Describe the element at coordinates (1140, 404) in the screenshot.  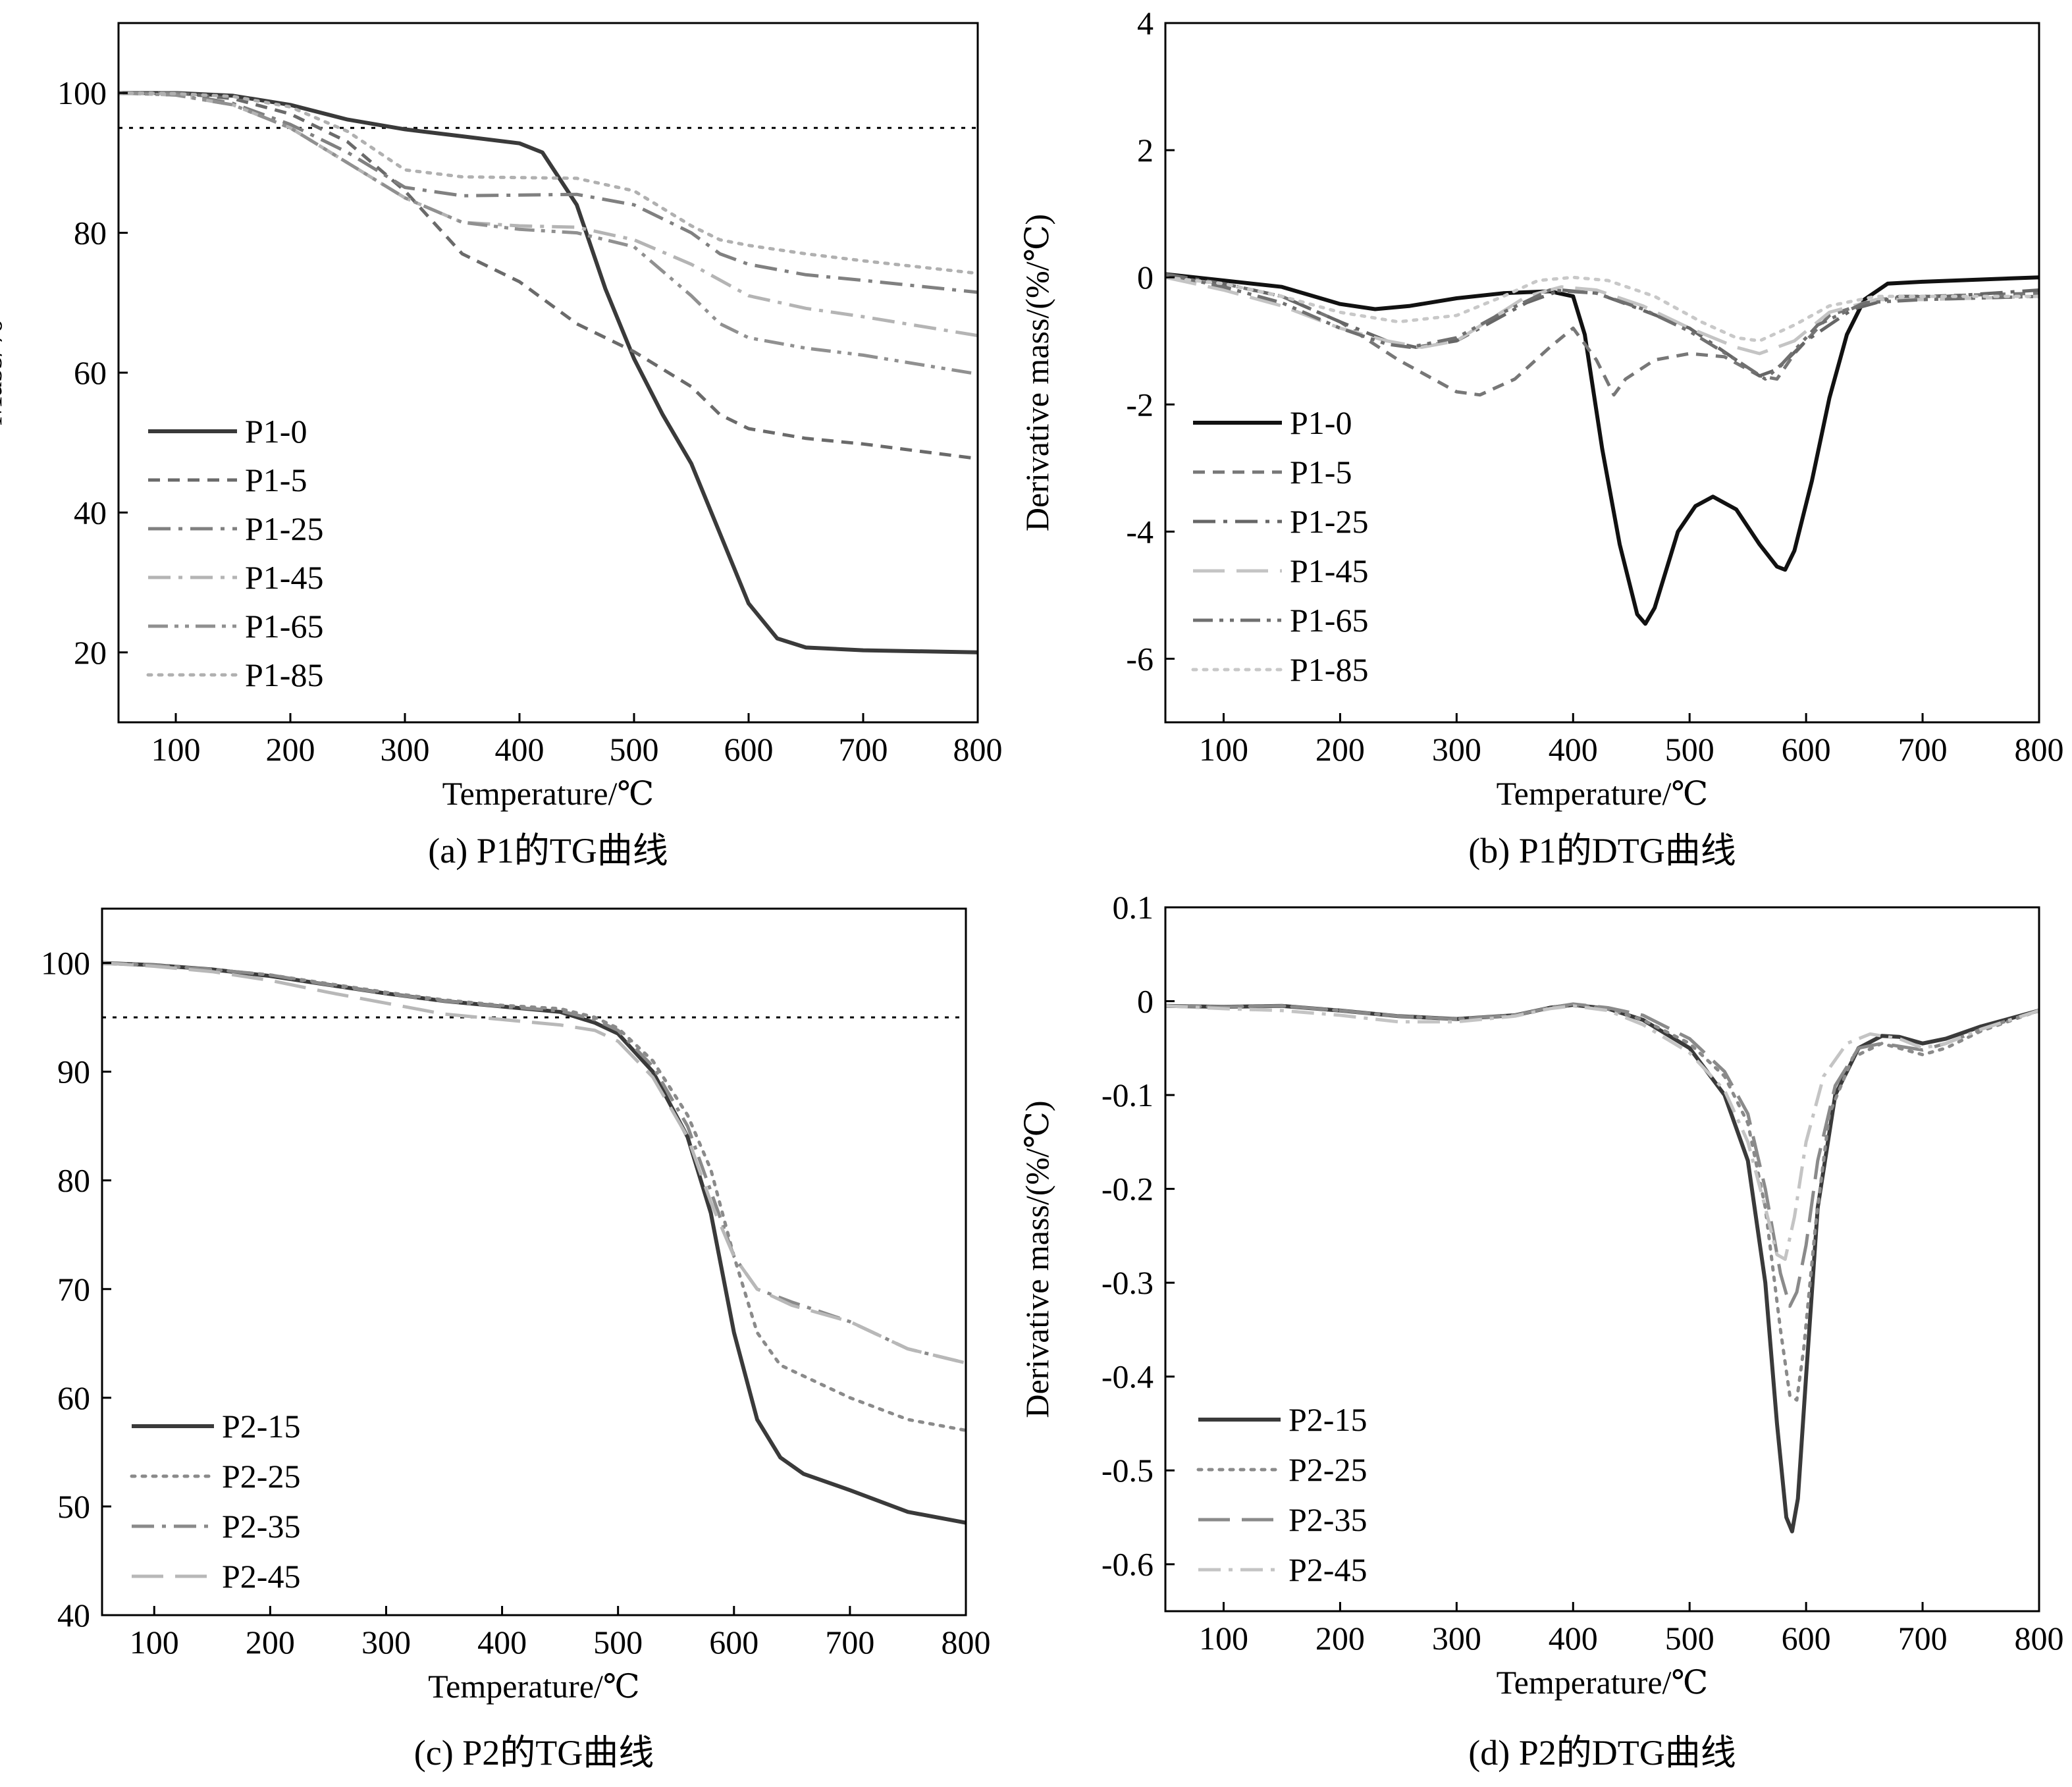
I see `y-tick-label: -2` at that location.